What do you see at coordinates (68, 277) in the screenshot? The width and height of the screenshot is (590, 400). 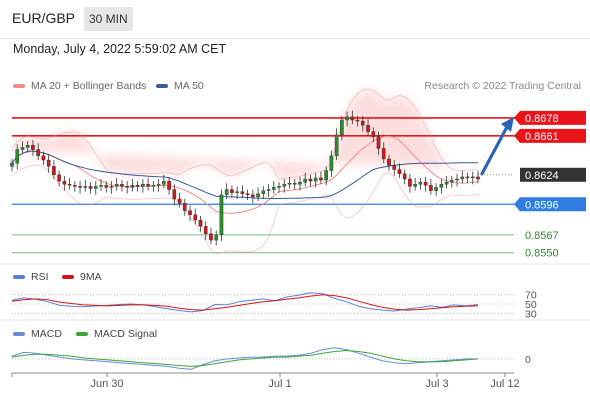 I see `rsi-ma-swatch` at bounding box center [68, 277].